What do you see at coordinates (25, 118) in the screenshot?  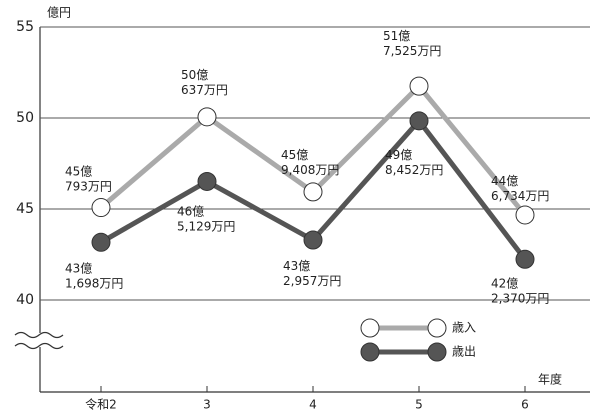 I see `y-tick-label: 50` at bounding box center [25, 118].